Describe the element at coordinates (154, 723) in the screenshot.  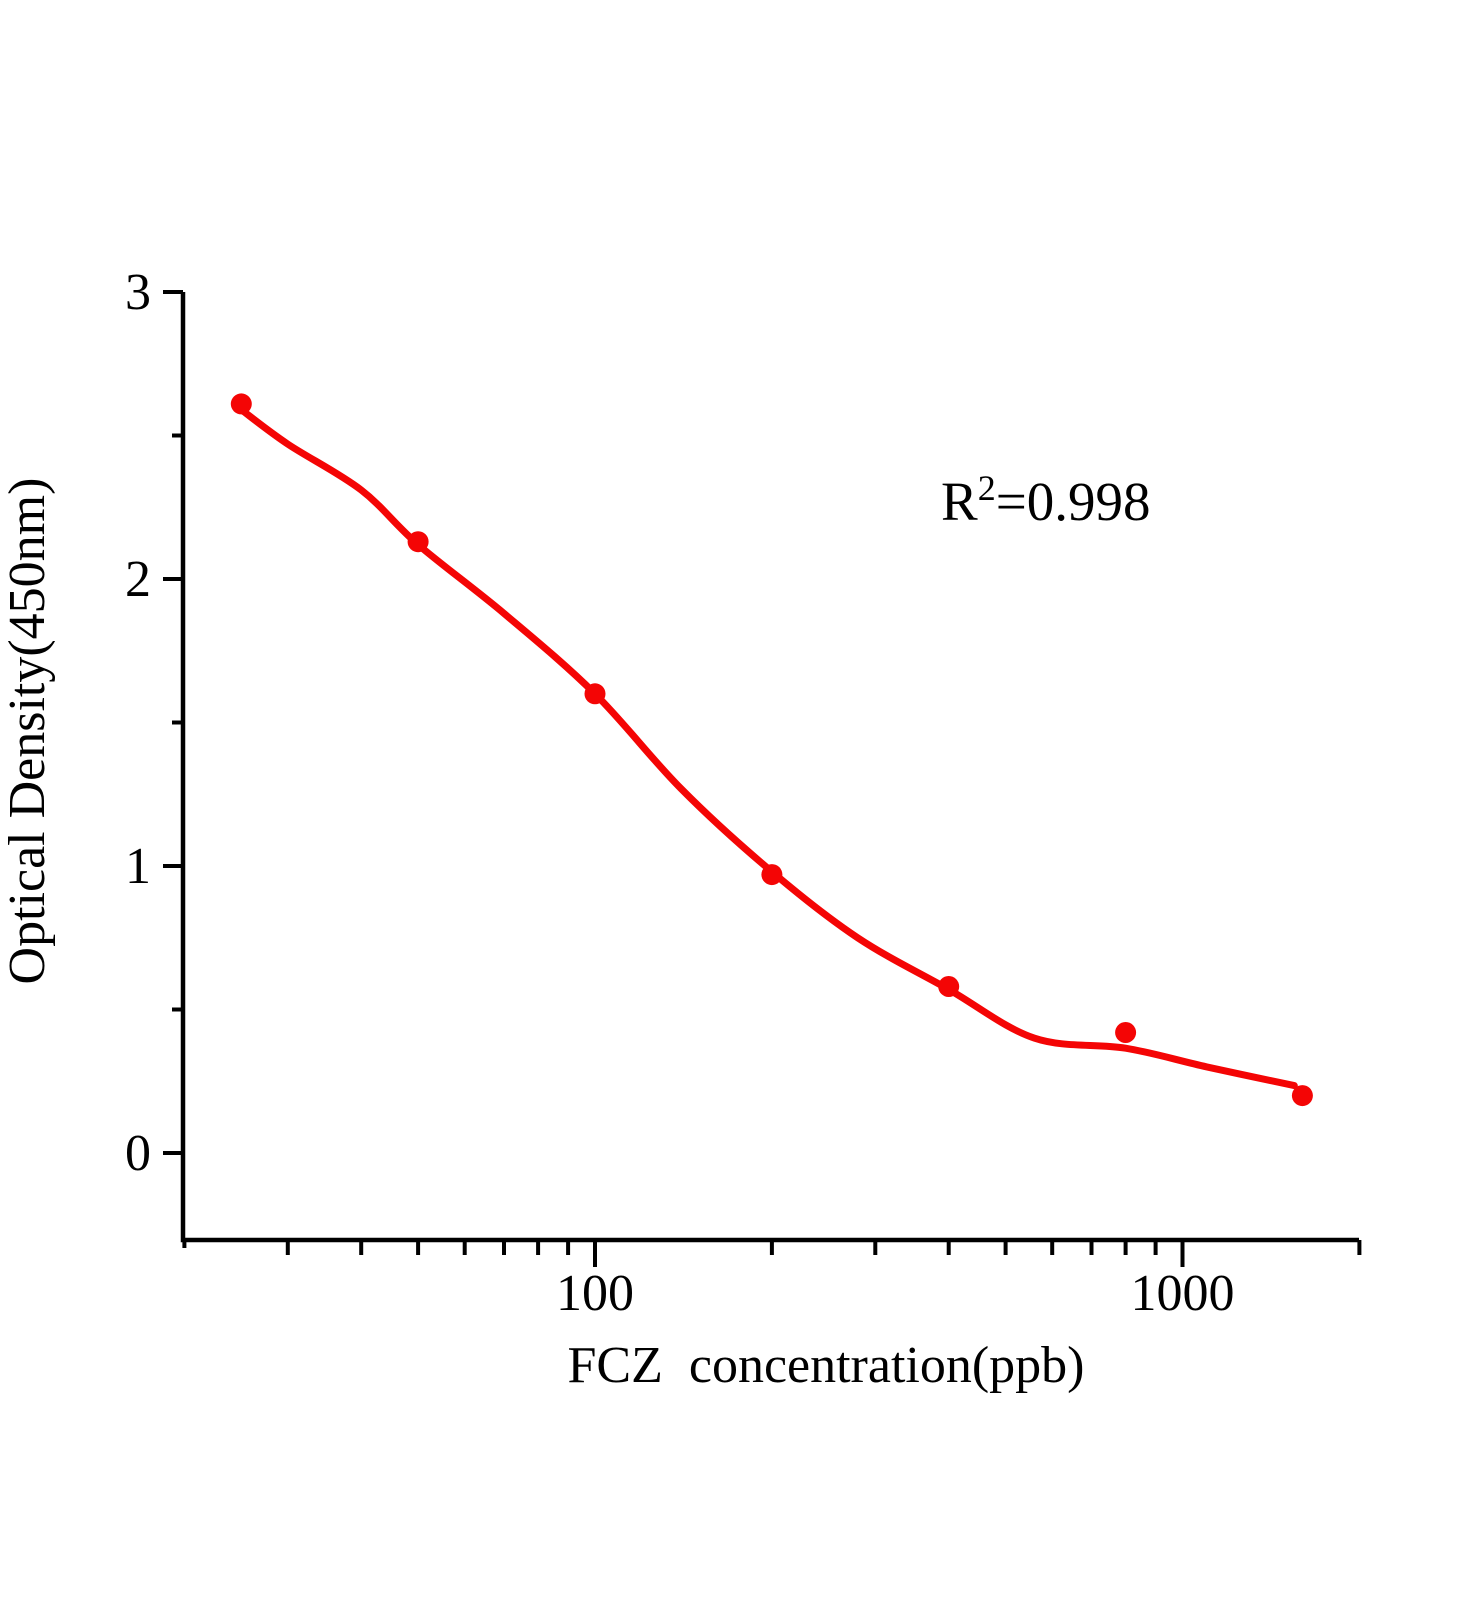
I see `y-axis: 3 2 1 0` at that location.